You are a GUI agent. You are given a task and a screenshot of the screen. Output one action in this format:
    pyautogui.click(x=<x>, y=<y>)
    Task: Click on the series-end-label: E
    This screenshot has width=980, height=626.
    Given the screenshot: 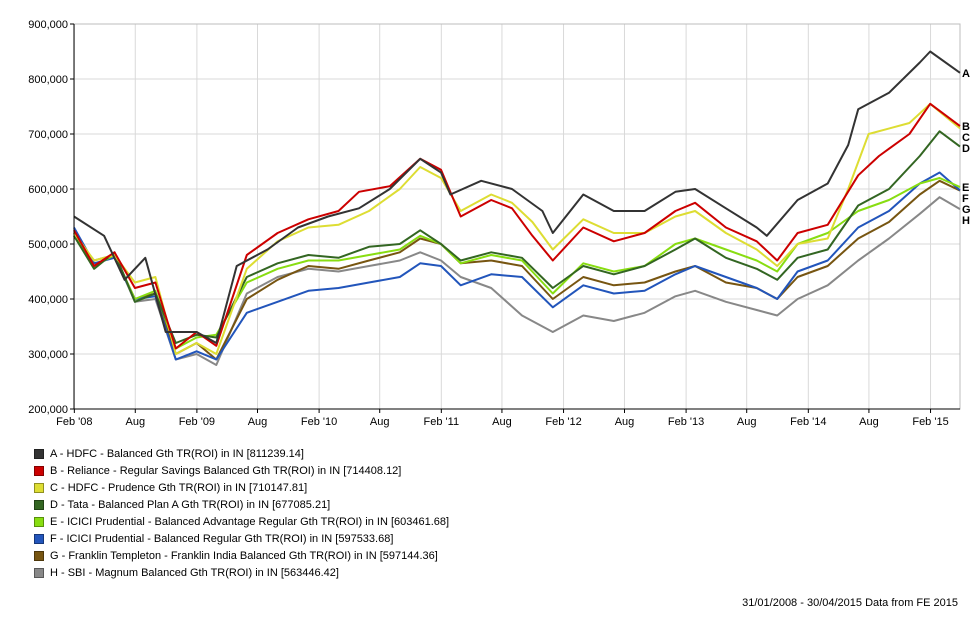 What is the action you would take?
    pyautogui.click(x=965, y=188)
    